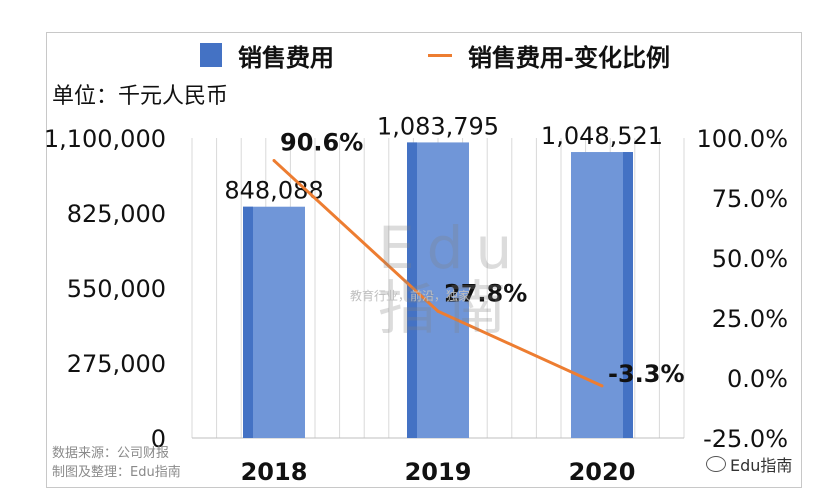 This screenshot has width=834, height=500. What do you see at coordinates (410, 296) in the screenshot?
I see `watermark-text: 教育行业，前沿，独家` at bounding box center [410, 296].